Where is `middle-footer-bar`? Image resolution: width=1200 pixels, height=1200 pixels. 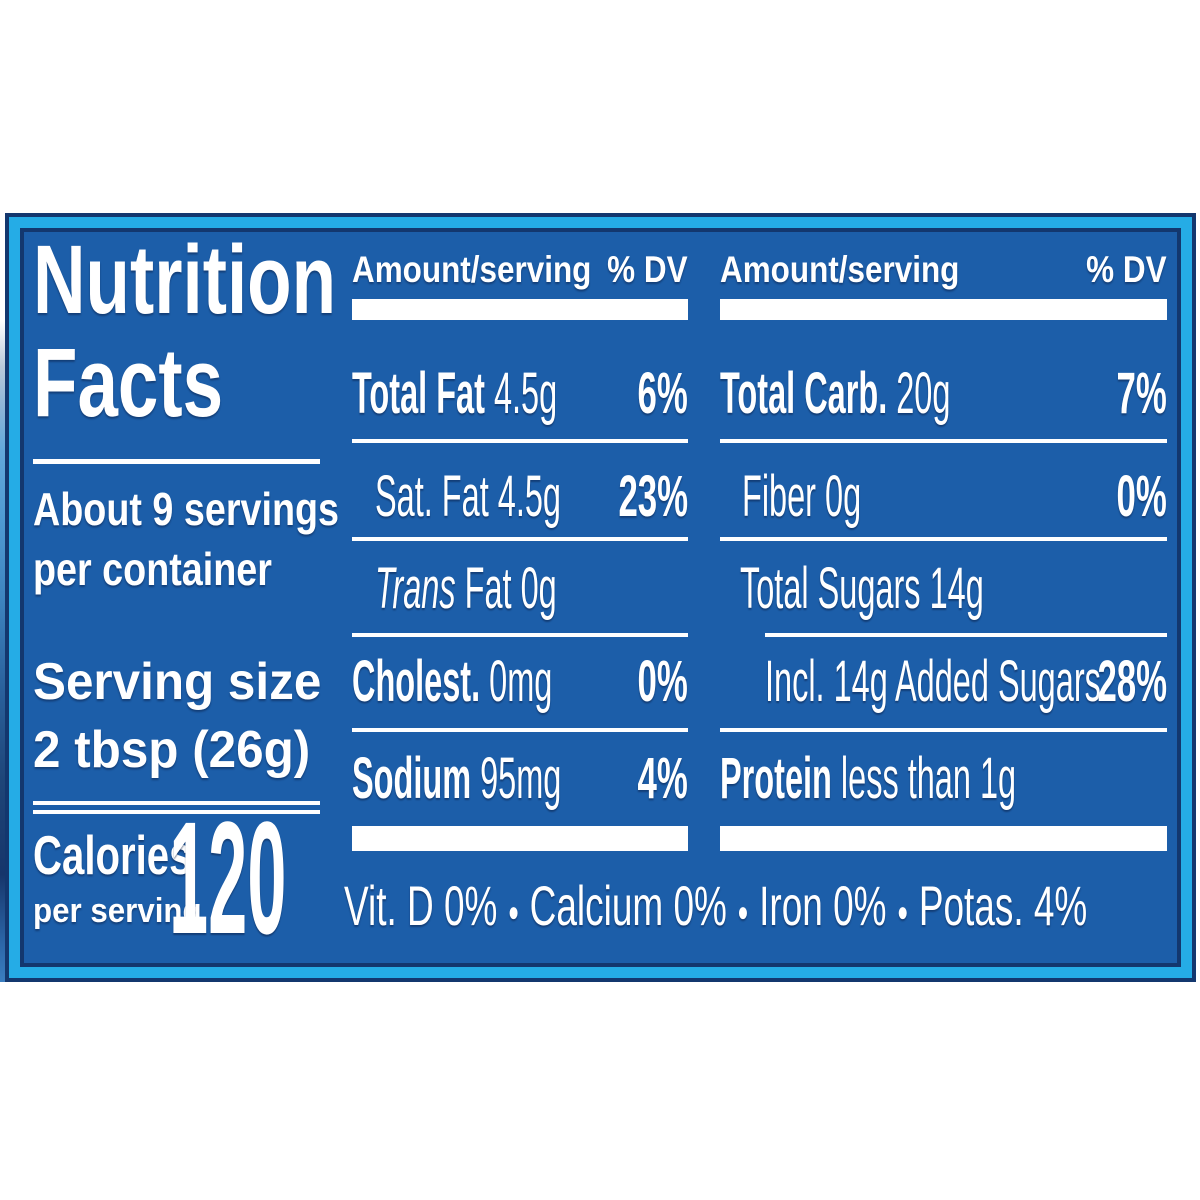
middle-footer-bar is located at coordinates (520, 838).